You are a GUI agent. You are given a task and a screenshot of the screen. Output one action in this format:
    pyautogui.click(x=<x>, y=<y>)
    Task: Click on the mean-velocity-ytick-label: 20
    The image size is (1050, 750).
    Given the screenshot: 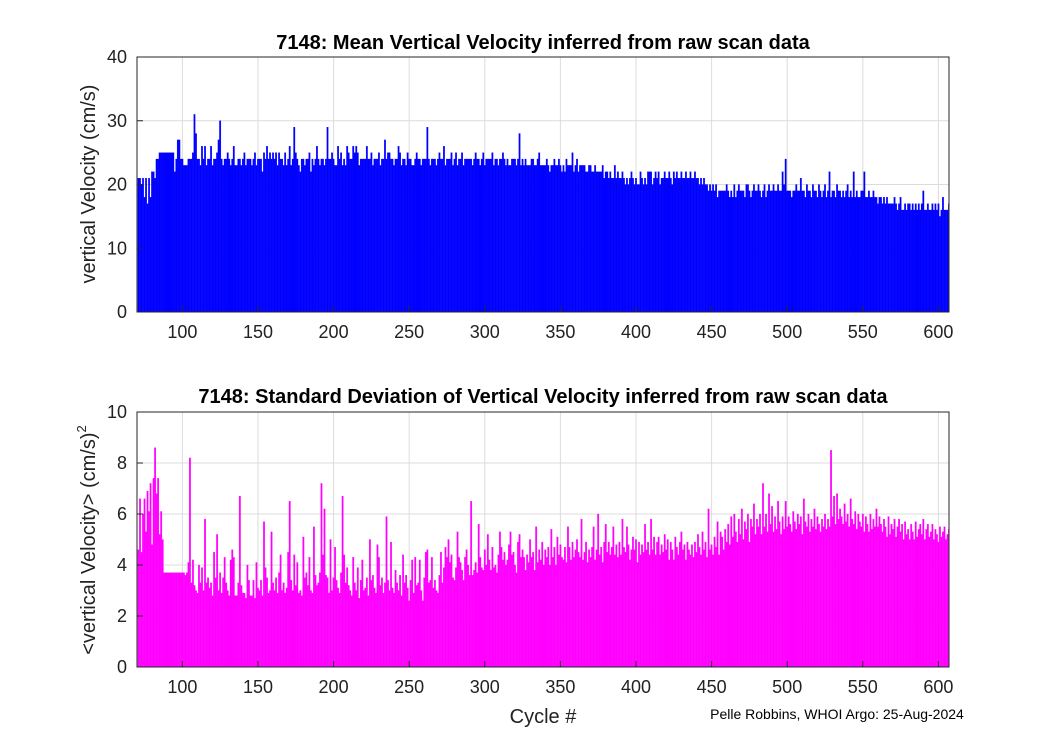 What is the action you would take?
    pyautogui.click(x=117, y=185)
    